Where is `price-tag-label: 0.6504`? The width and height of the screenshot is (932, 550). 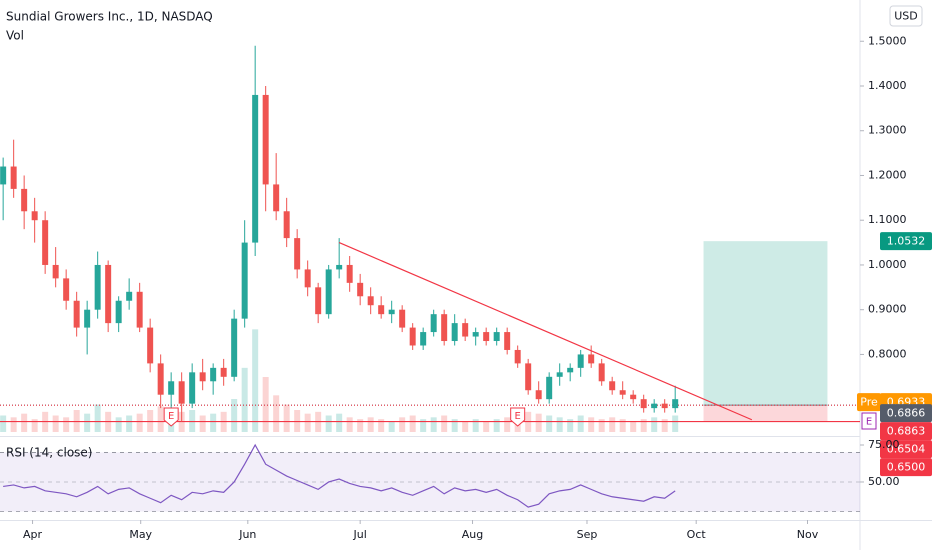 price-tag-label: 0.6504 is located at coordinates (906, 449).